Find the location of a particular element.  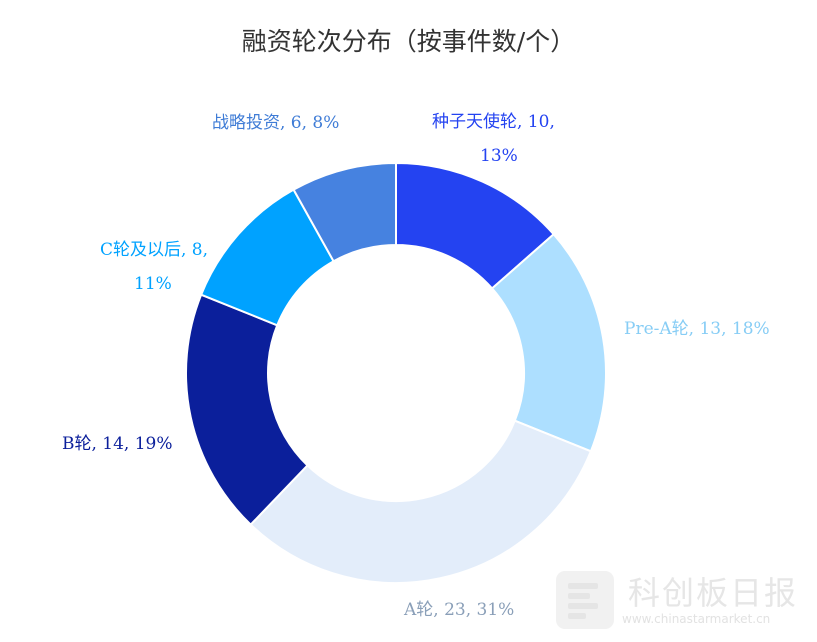

watermark-url: www.chinastarmarket.cn is located at coordinates (696, 619).